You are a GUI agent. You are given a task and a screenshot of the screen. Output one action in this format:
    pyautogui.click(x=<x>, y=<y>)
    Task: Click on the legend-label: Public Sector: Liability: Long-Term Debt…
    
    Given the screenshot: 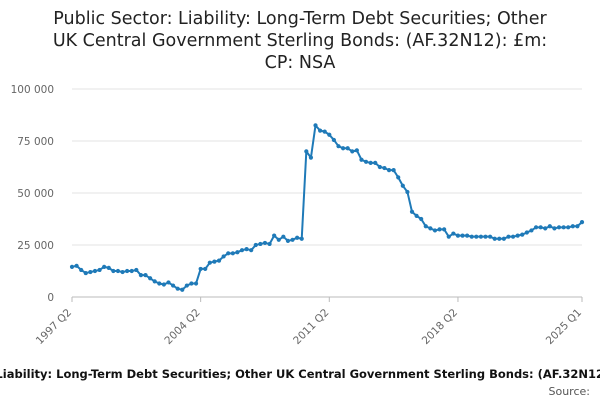 What is the action you would take?
    pyautogui.click(x=300, y=374)
    